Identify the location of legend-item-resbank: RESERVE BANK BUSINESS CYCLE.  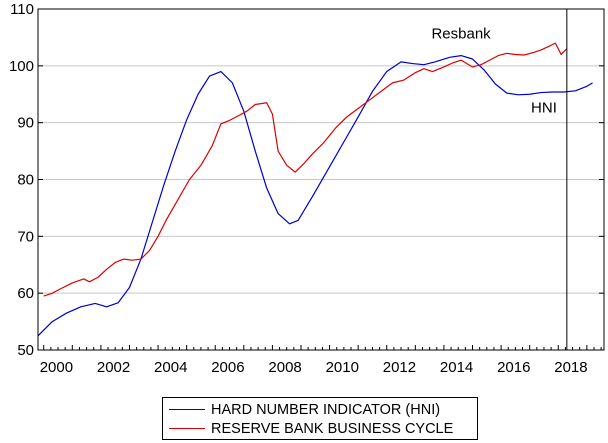
(323, 428).